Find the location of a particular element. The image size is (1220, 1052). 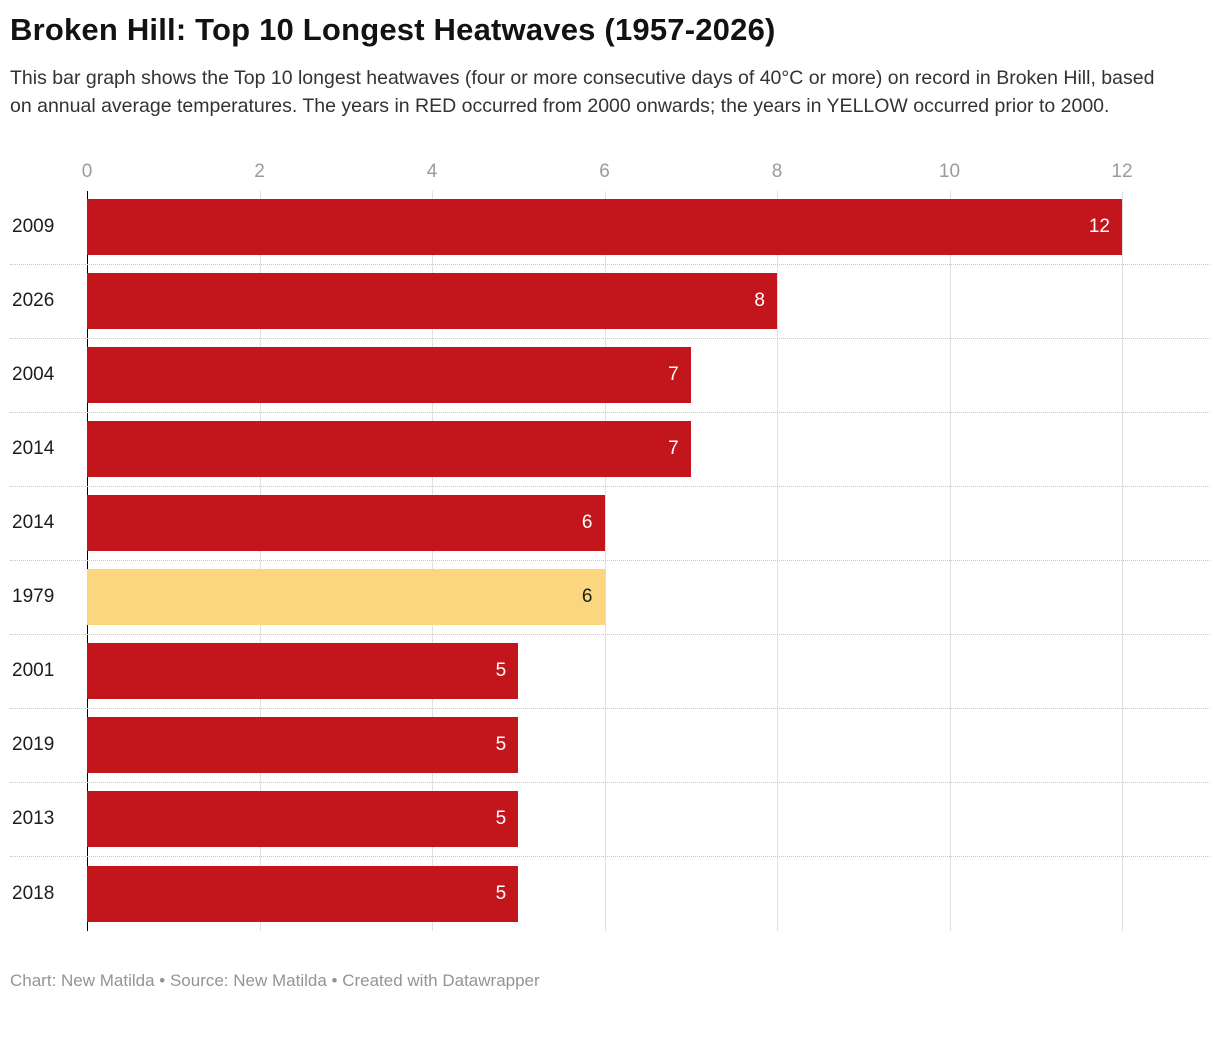

x-axis-tick-label: 12 is located at coordinates (1122, 171).